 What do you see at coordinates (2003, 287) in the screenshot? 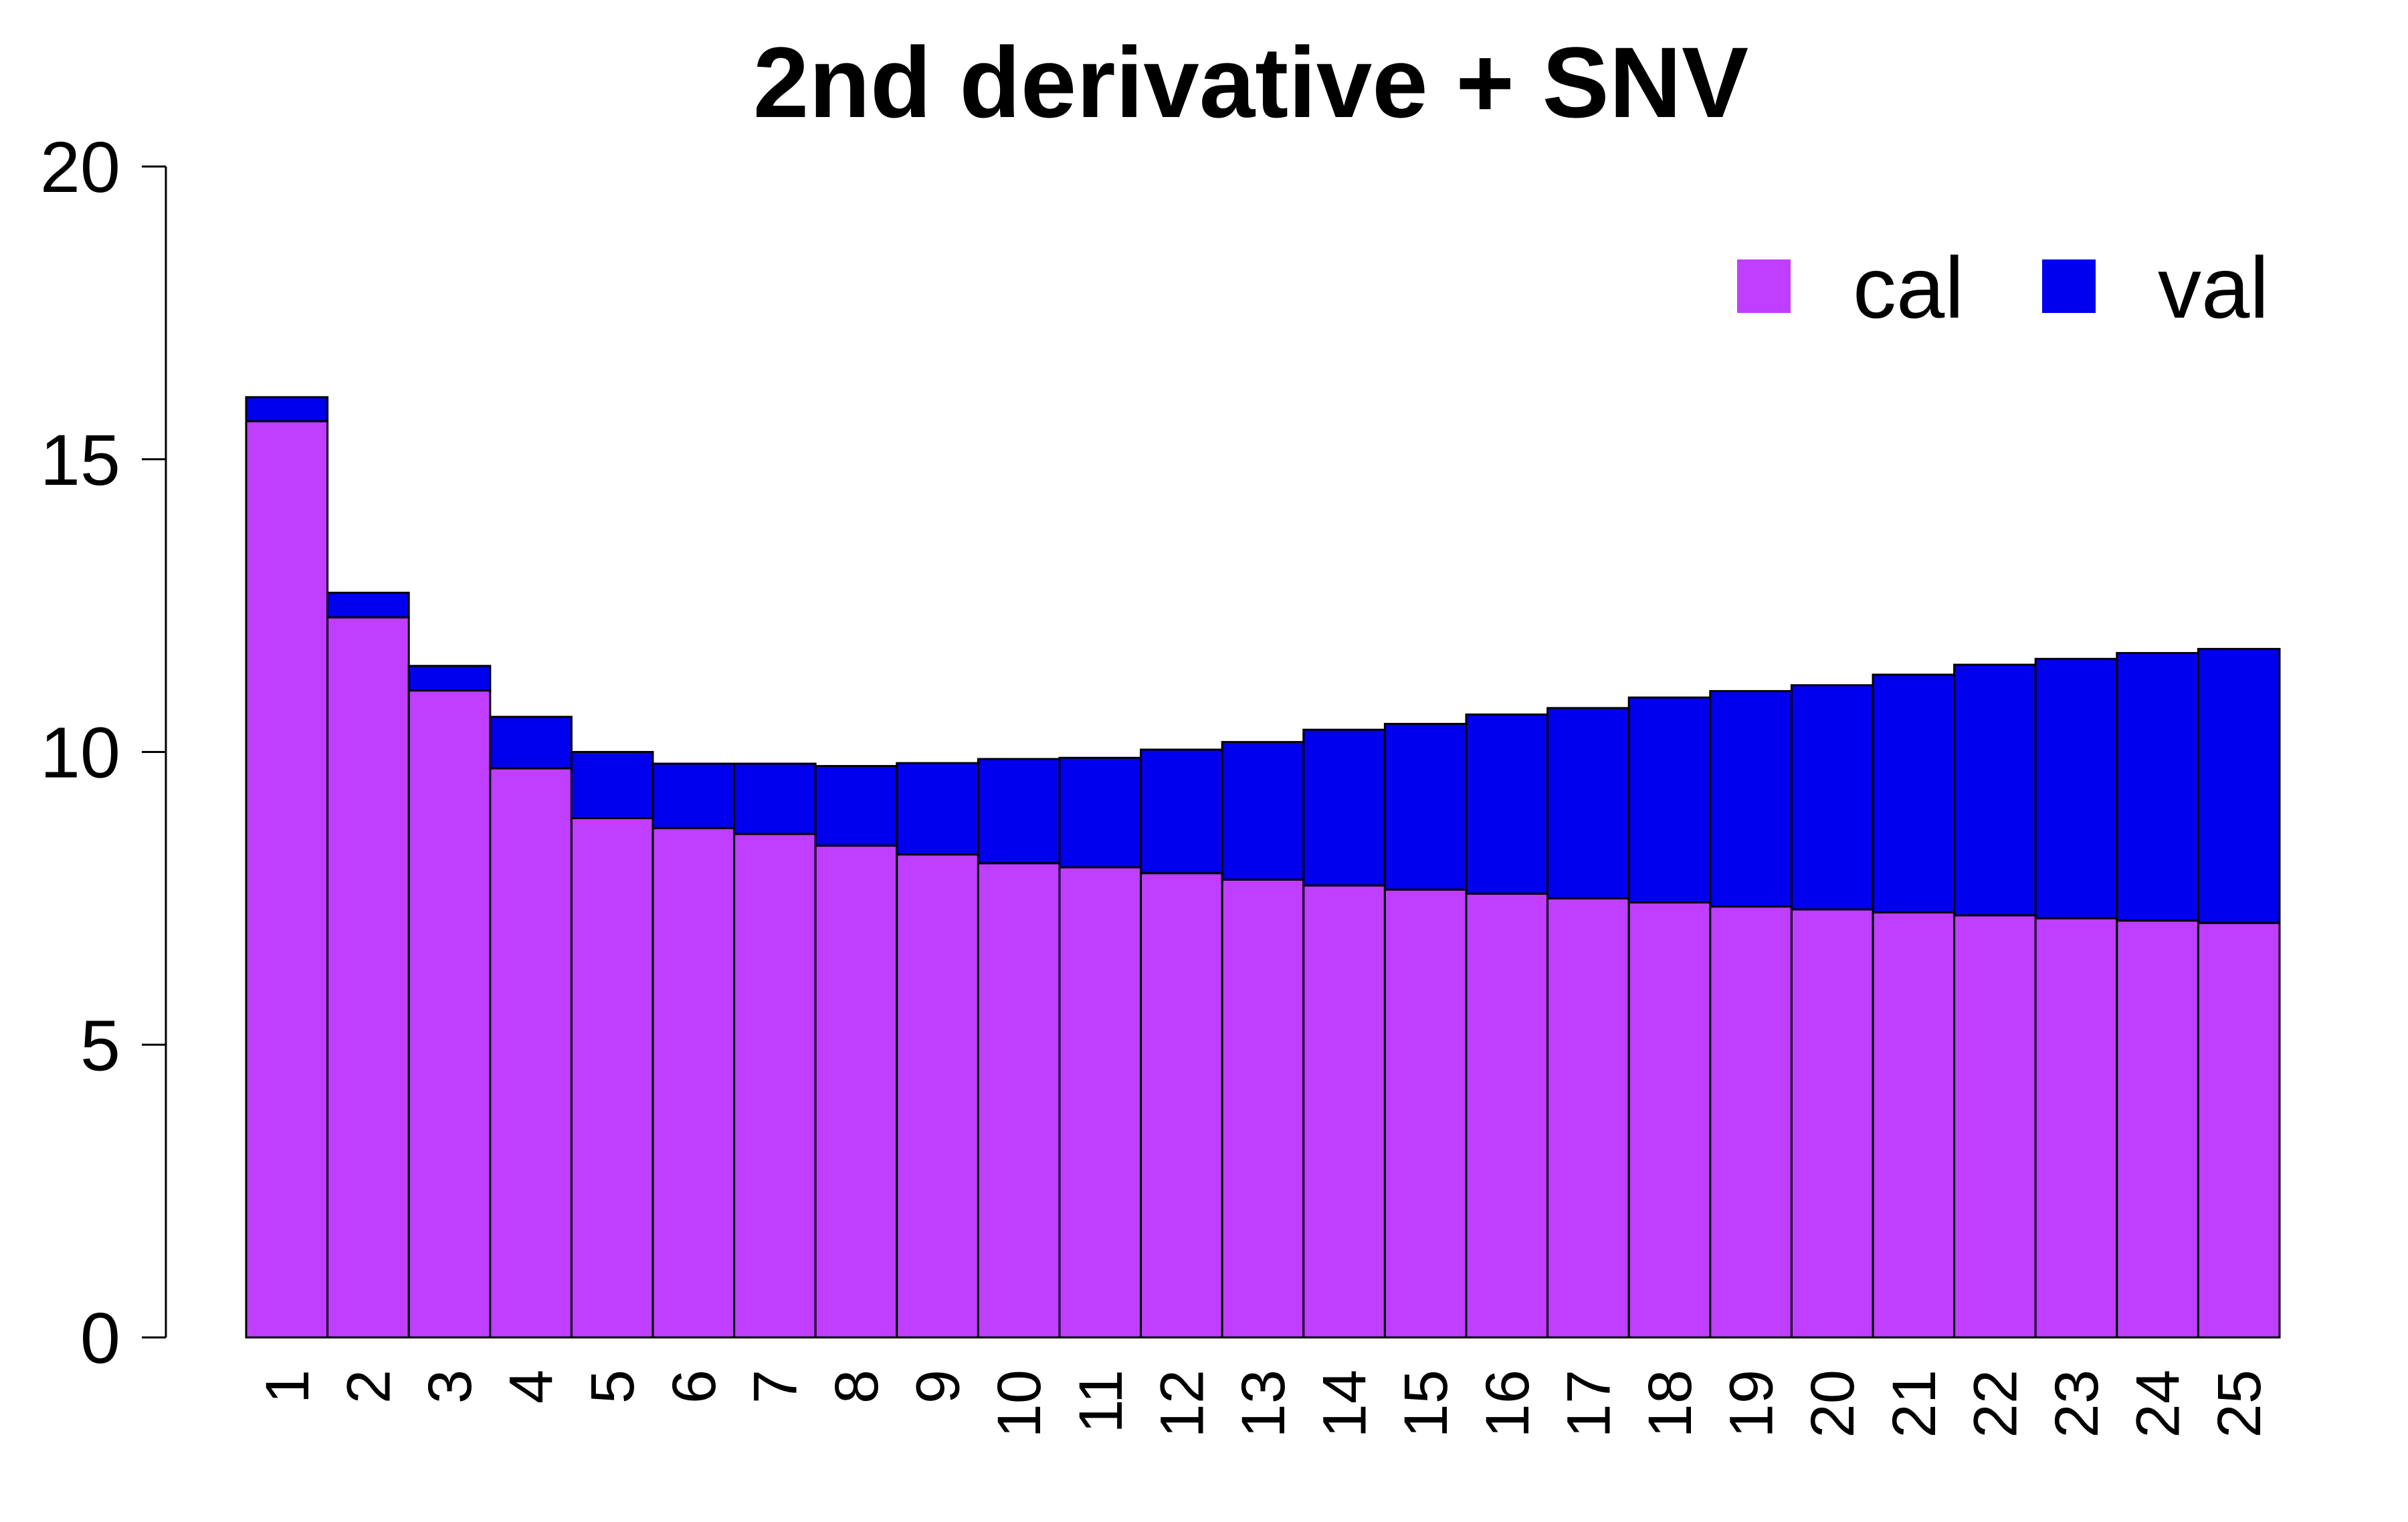
I see `legend: cal val` at bounding box center [2003, 287].